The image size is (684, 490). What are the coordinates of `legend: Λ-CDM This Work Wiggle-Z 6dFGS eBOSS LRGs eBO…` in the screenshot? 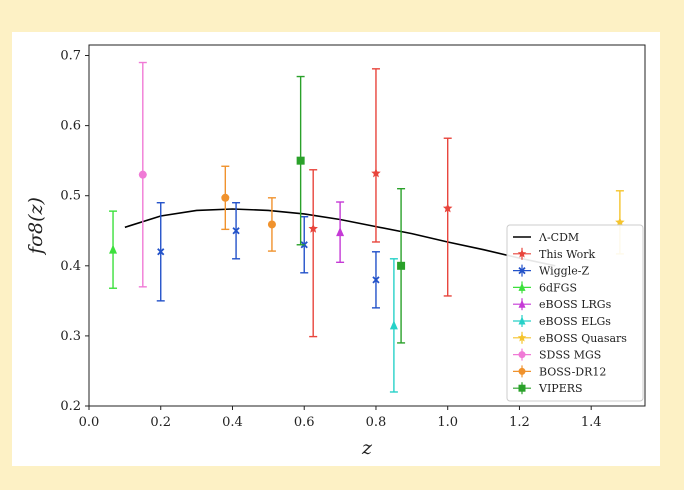 It's located at (575, 313).